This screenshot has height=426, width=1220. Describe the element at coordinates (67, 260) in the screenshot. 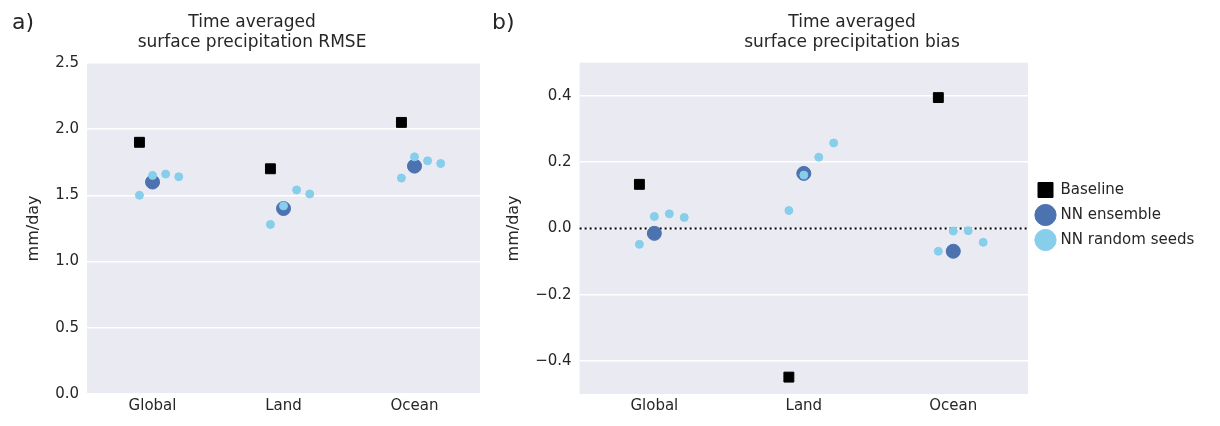

I see `y-tick-label: 1.0` at that location.